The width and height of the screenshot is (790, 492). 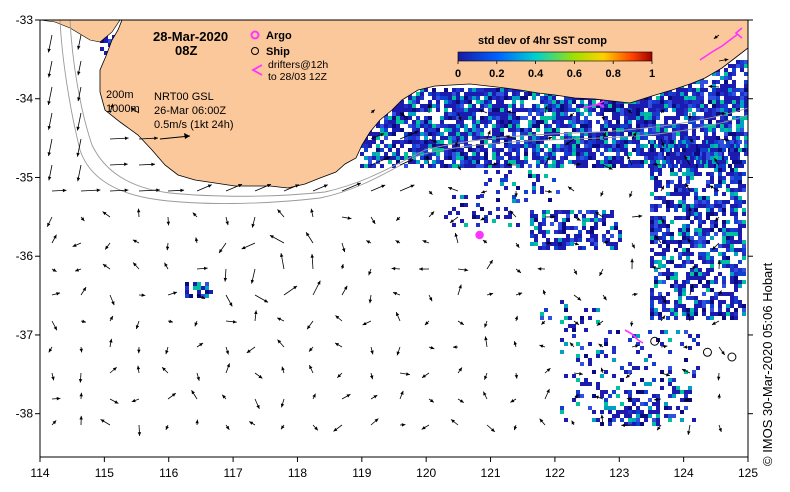 I want to click on colorbar-title: std dev of 4hr SST comp, so click(x=542, y=41).